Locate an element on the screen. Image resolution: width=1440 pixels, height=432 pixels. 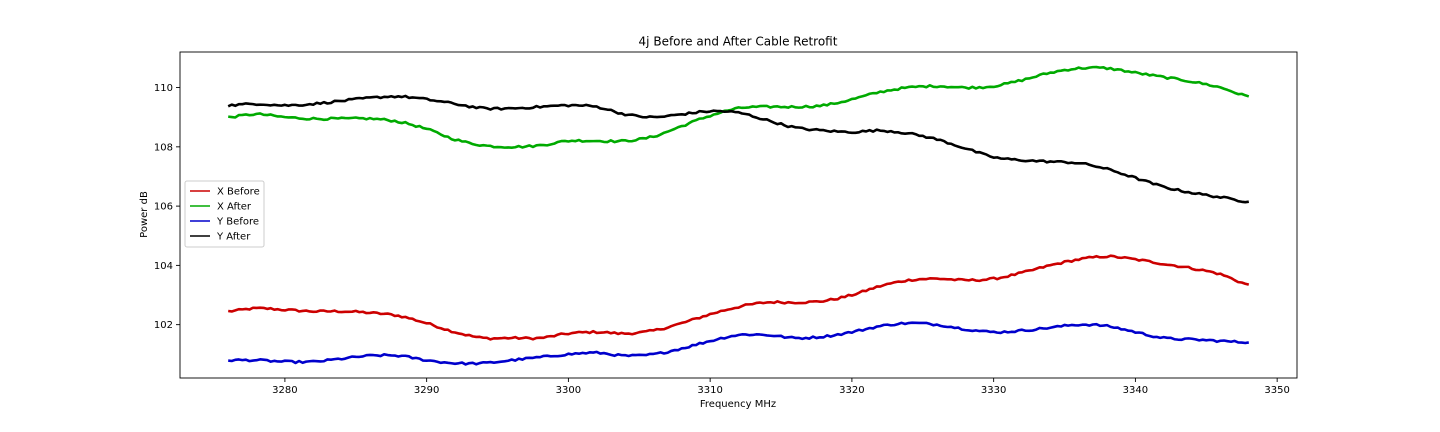
x-tick-label: 3310 is located at coordinates (709, 390).